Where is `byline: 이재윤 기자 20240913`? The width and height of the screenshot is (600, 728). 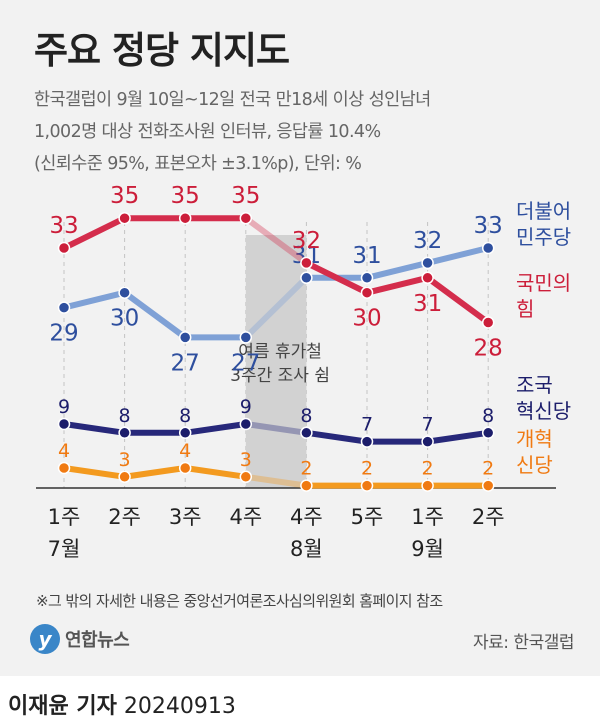
byline: 이재윤 기자 20240913 is located at coordinates (122, 704).